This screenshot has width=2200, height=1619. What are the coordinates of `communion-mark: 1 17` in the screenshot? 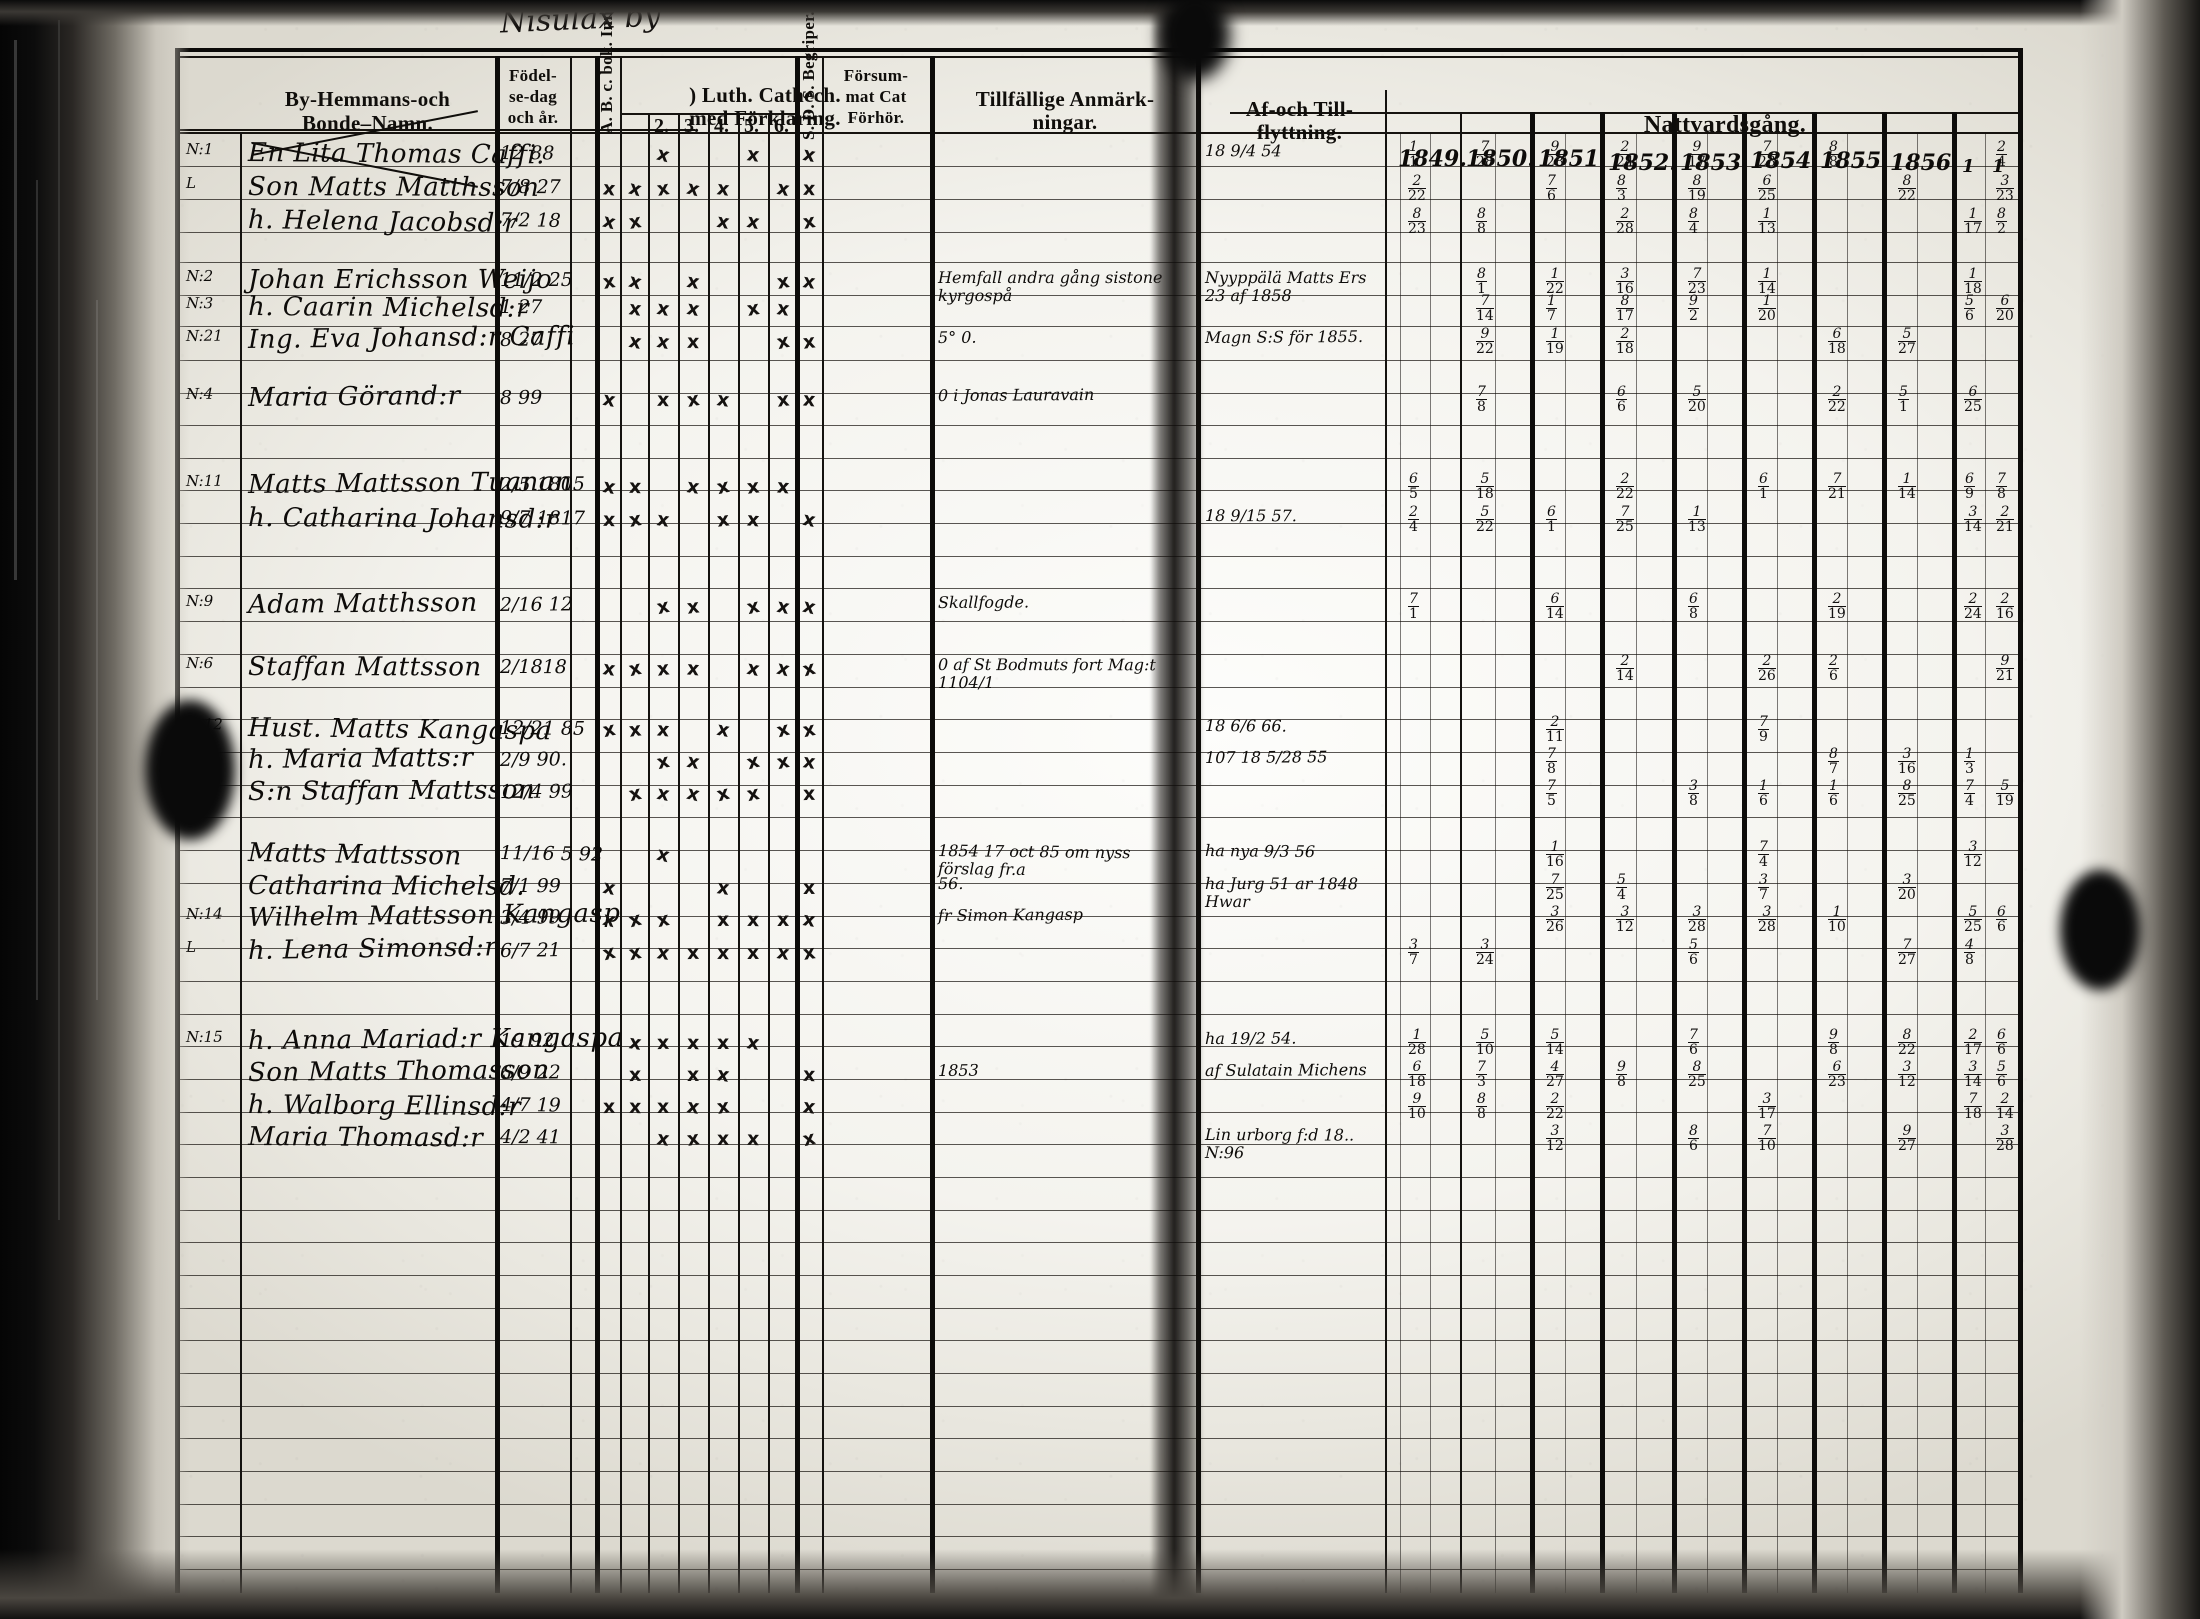 It's located at (1973, 221).